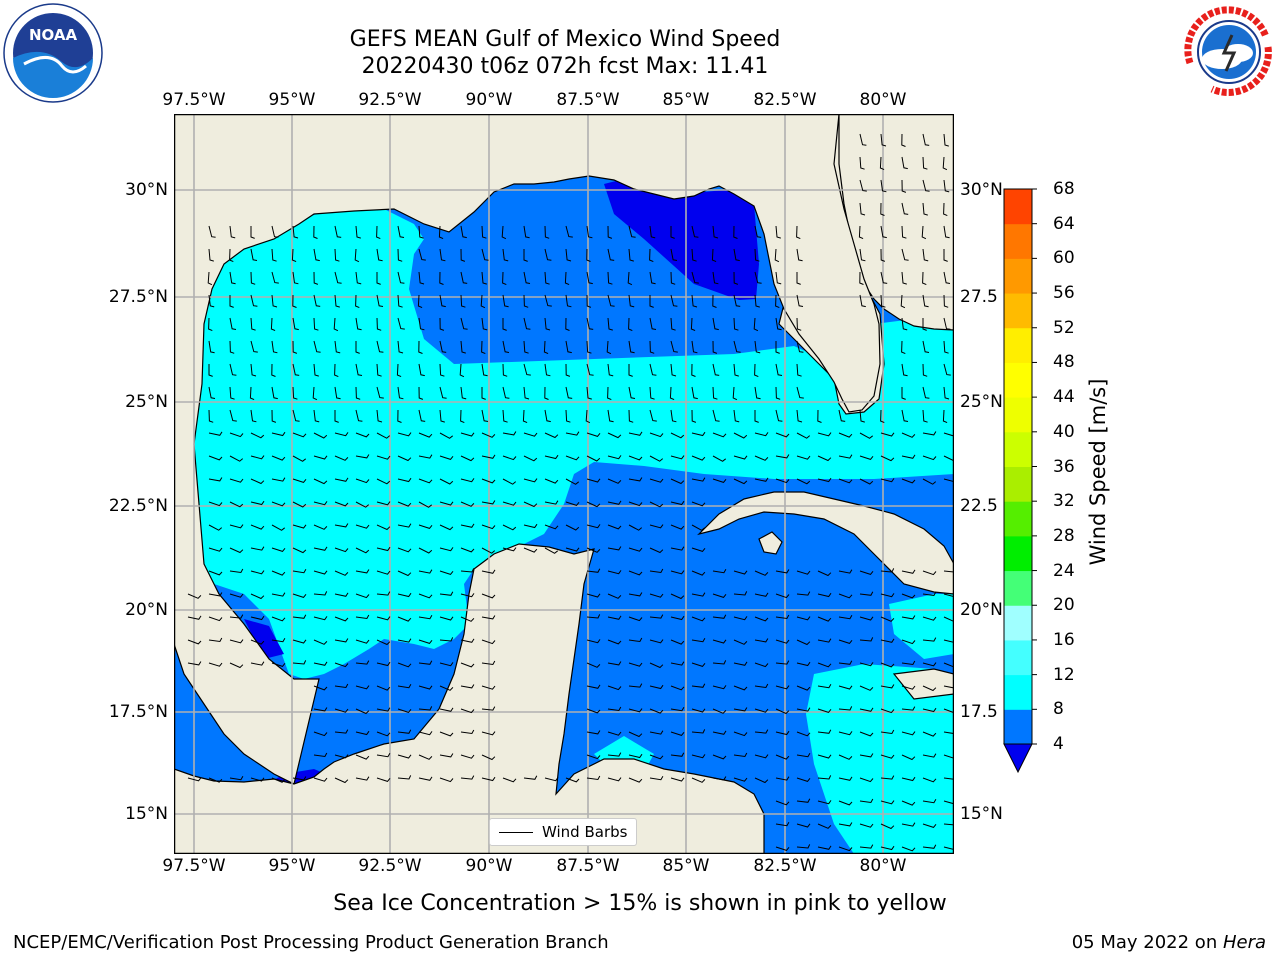 The height and width of the screenshot is (960, 1280). Describe the element at coordinates (1064, 258) in the screenshot. I see `colorbar-tick-label: 60` at that location.